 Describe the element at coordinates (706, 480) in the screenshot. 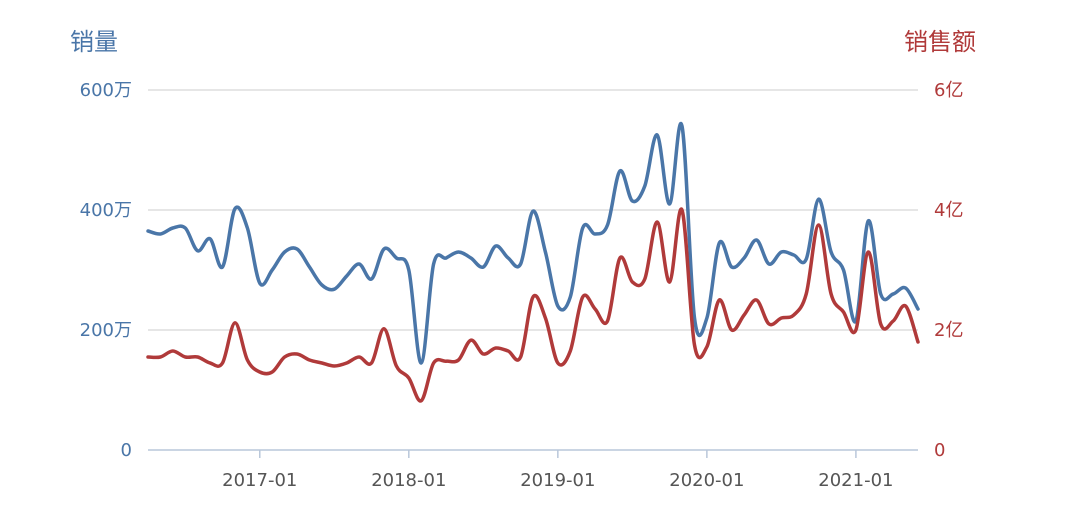

I see `x-tick-label: 2020-01` at that location.